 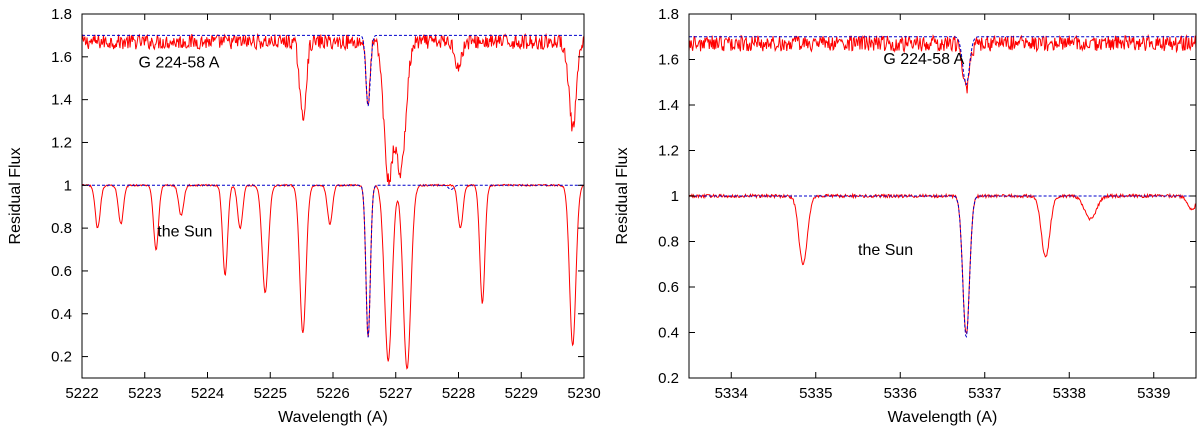 I want to click on x-tick-label: 5335, so click(x=815, y=393).